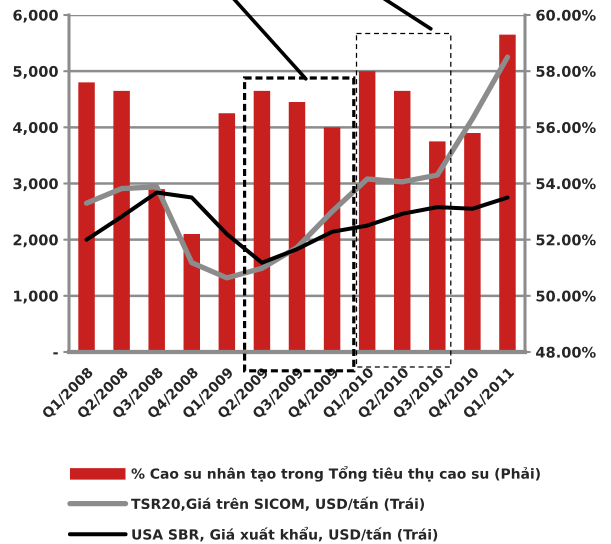  I want to click on y-tick-label: 5,000, so click(36, 72).